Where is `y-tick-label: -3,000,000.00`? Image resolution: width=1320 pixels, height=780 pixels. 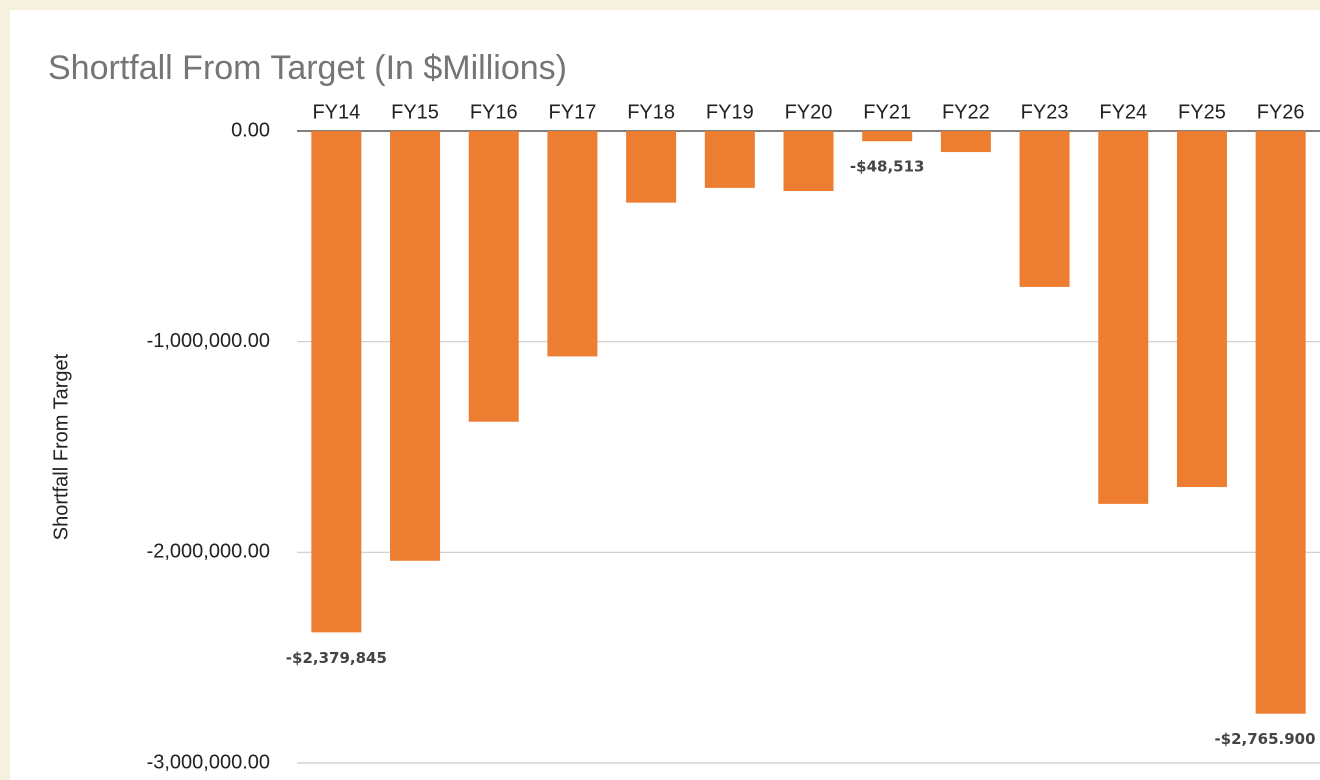 y-tick-label: -3,000,000.00 is located at coordinates (208, 762).